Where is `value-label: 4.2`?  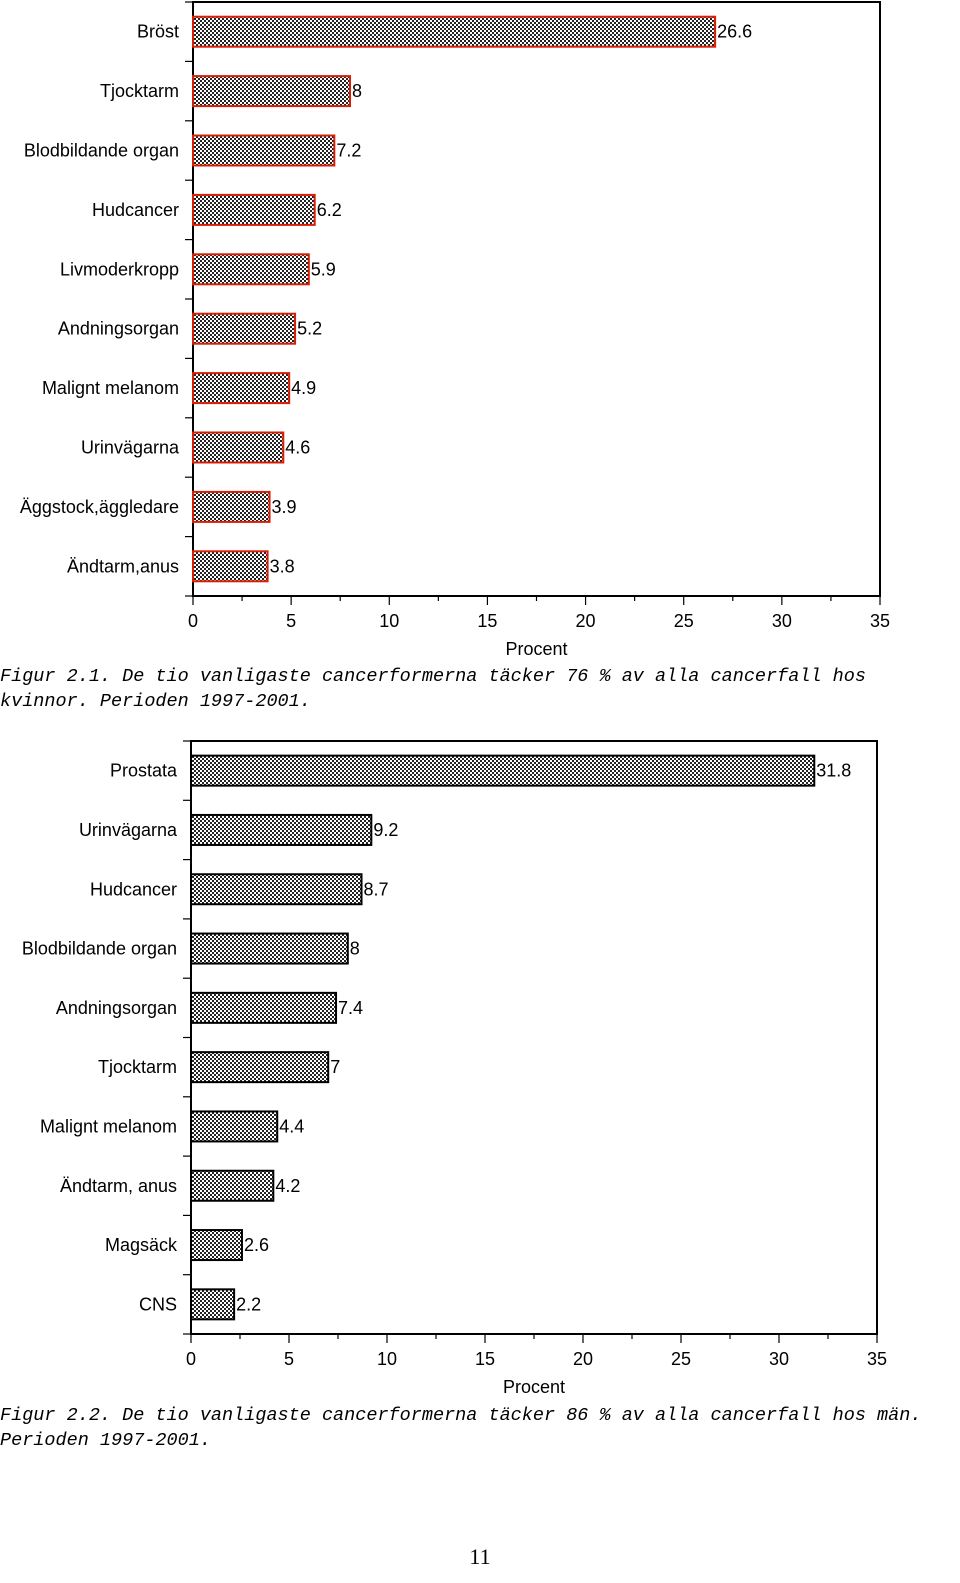 value-label: 4.2 is located at coordinates (287, 1186).